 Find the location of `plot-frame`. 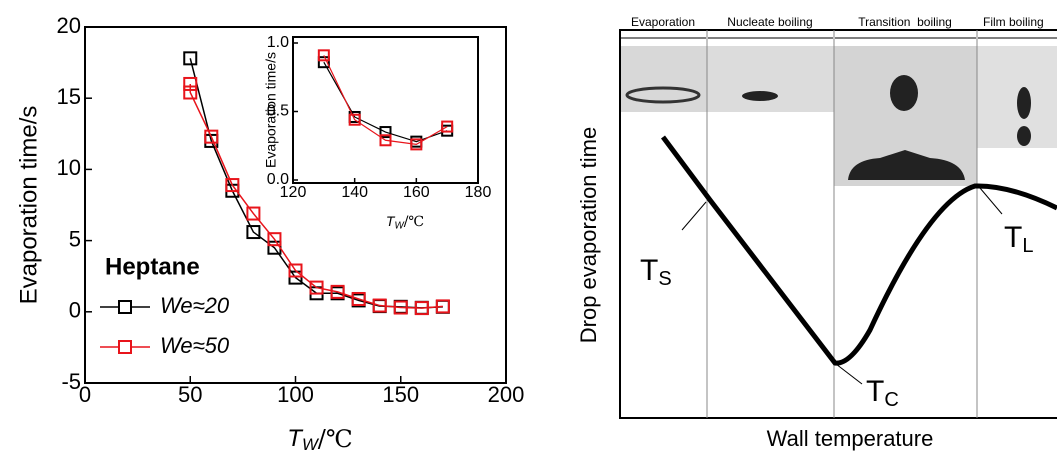

plot-frame is located at coordinates (385, 110).